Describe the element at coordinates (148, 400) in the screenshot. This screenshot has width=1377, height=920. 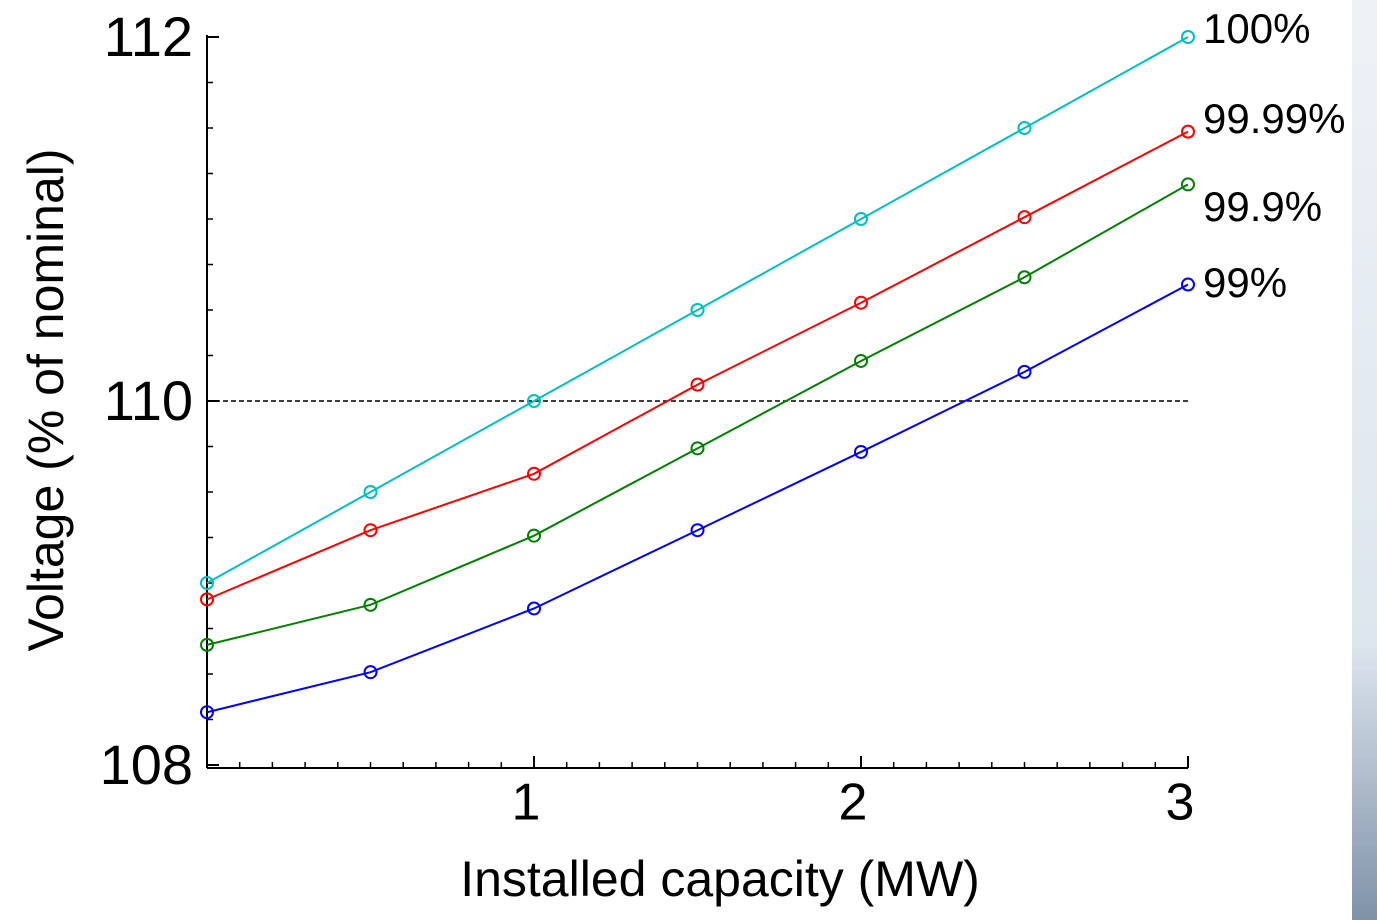
I see `y-tick-label: 110` at that location.